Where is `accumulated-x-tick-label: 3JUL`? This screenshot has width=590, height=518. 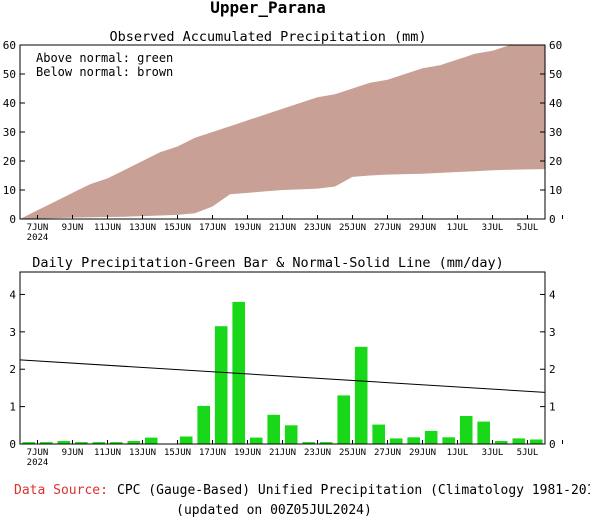
accumulated-x-tick-label: 3JUL is located at coordinates (493, 228).